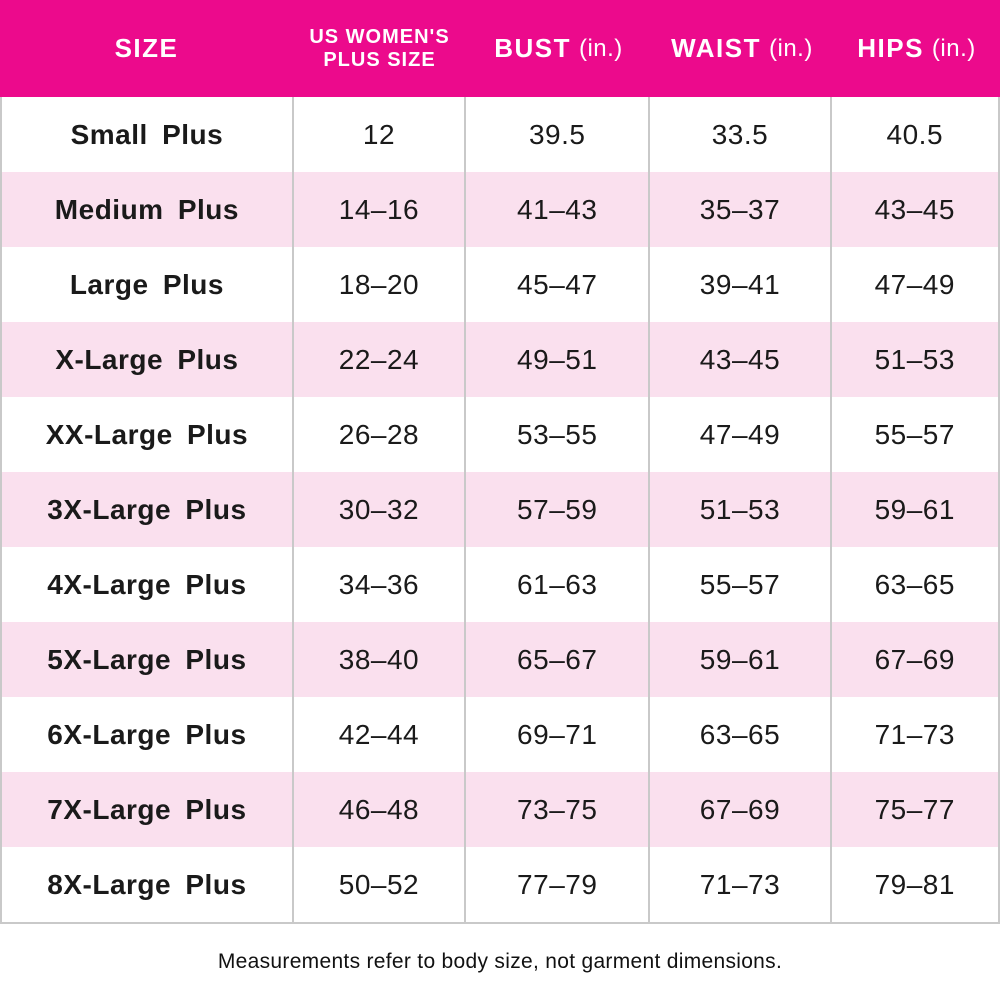 The image size is (1000, 1000). Describe the element at coordinates (558, 809) in the screenshot. I see `bust-cell: 73–75` at that location.